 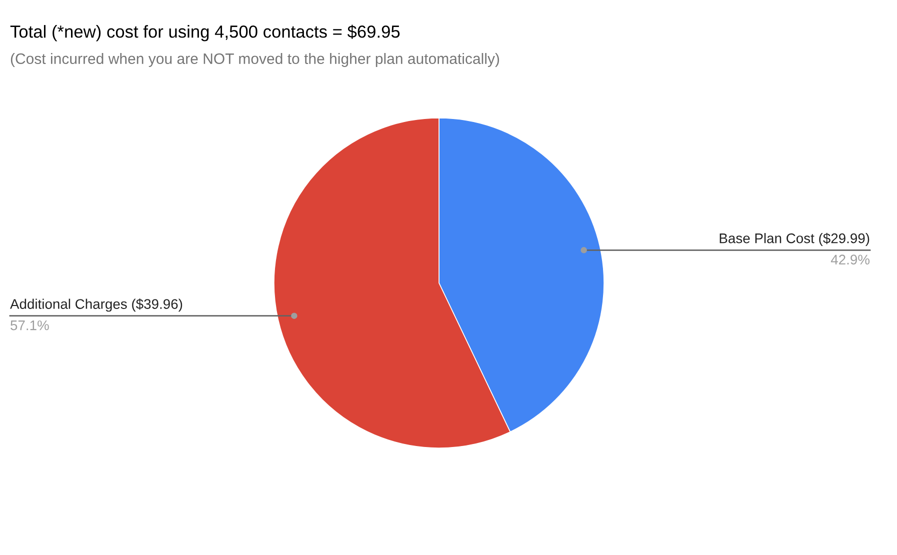 What do you see at coordinates (795, 239) in the screenshot?
I see `slice-label: Base Plan Cost ($29.99)` at bounding box center [795, 239].